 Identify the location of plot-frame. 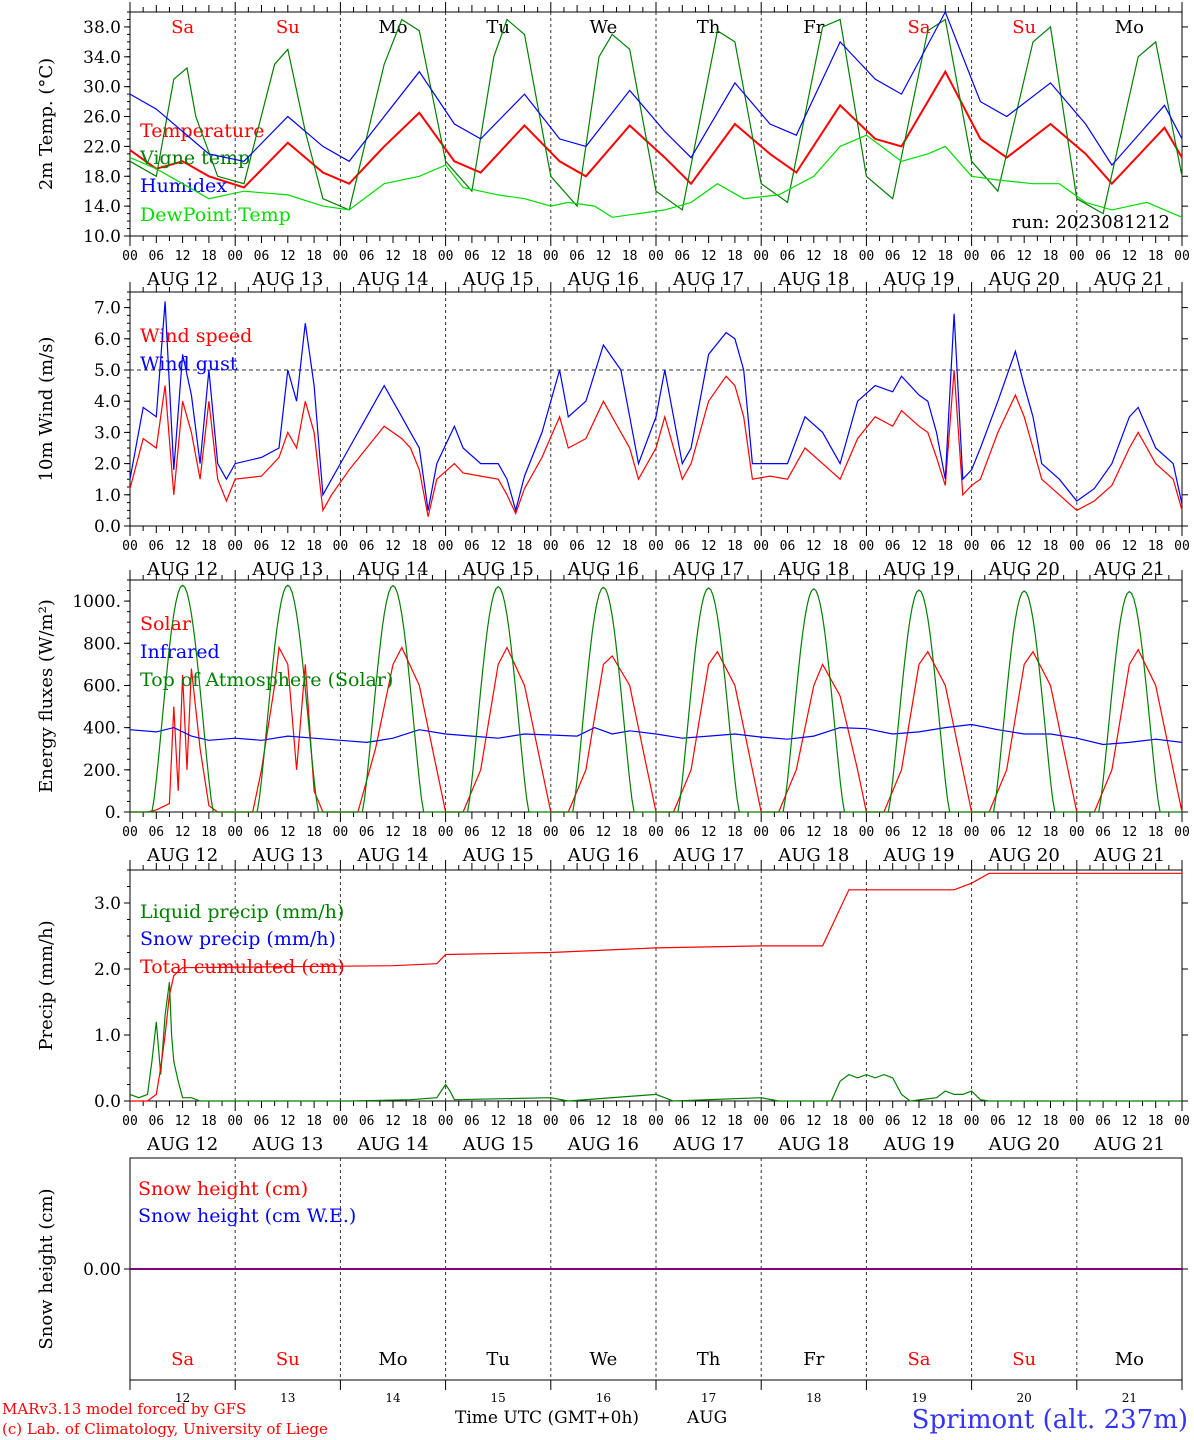
(656, 124).